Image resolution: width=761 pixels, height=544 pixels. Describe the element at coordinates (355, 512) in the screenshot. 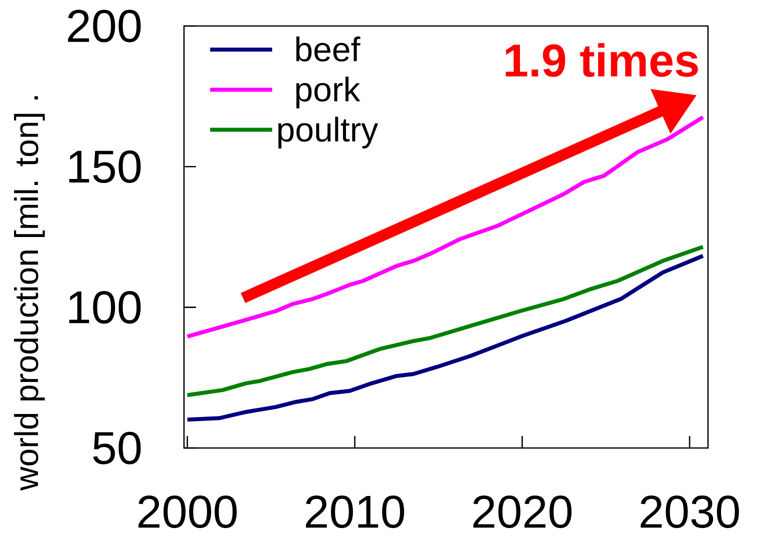

I see `x-tick-label: 2010` at that location.